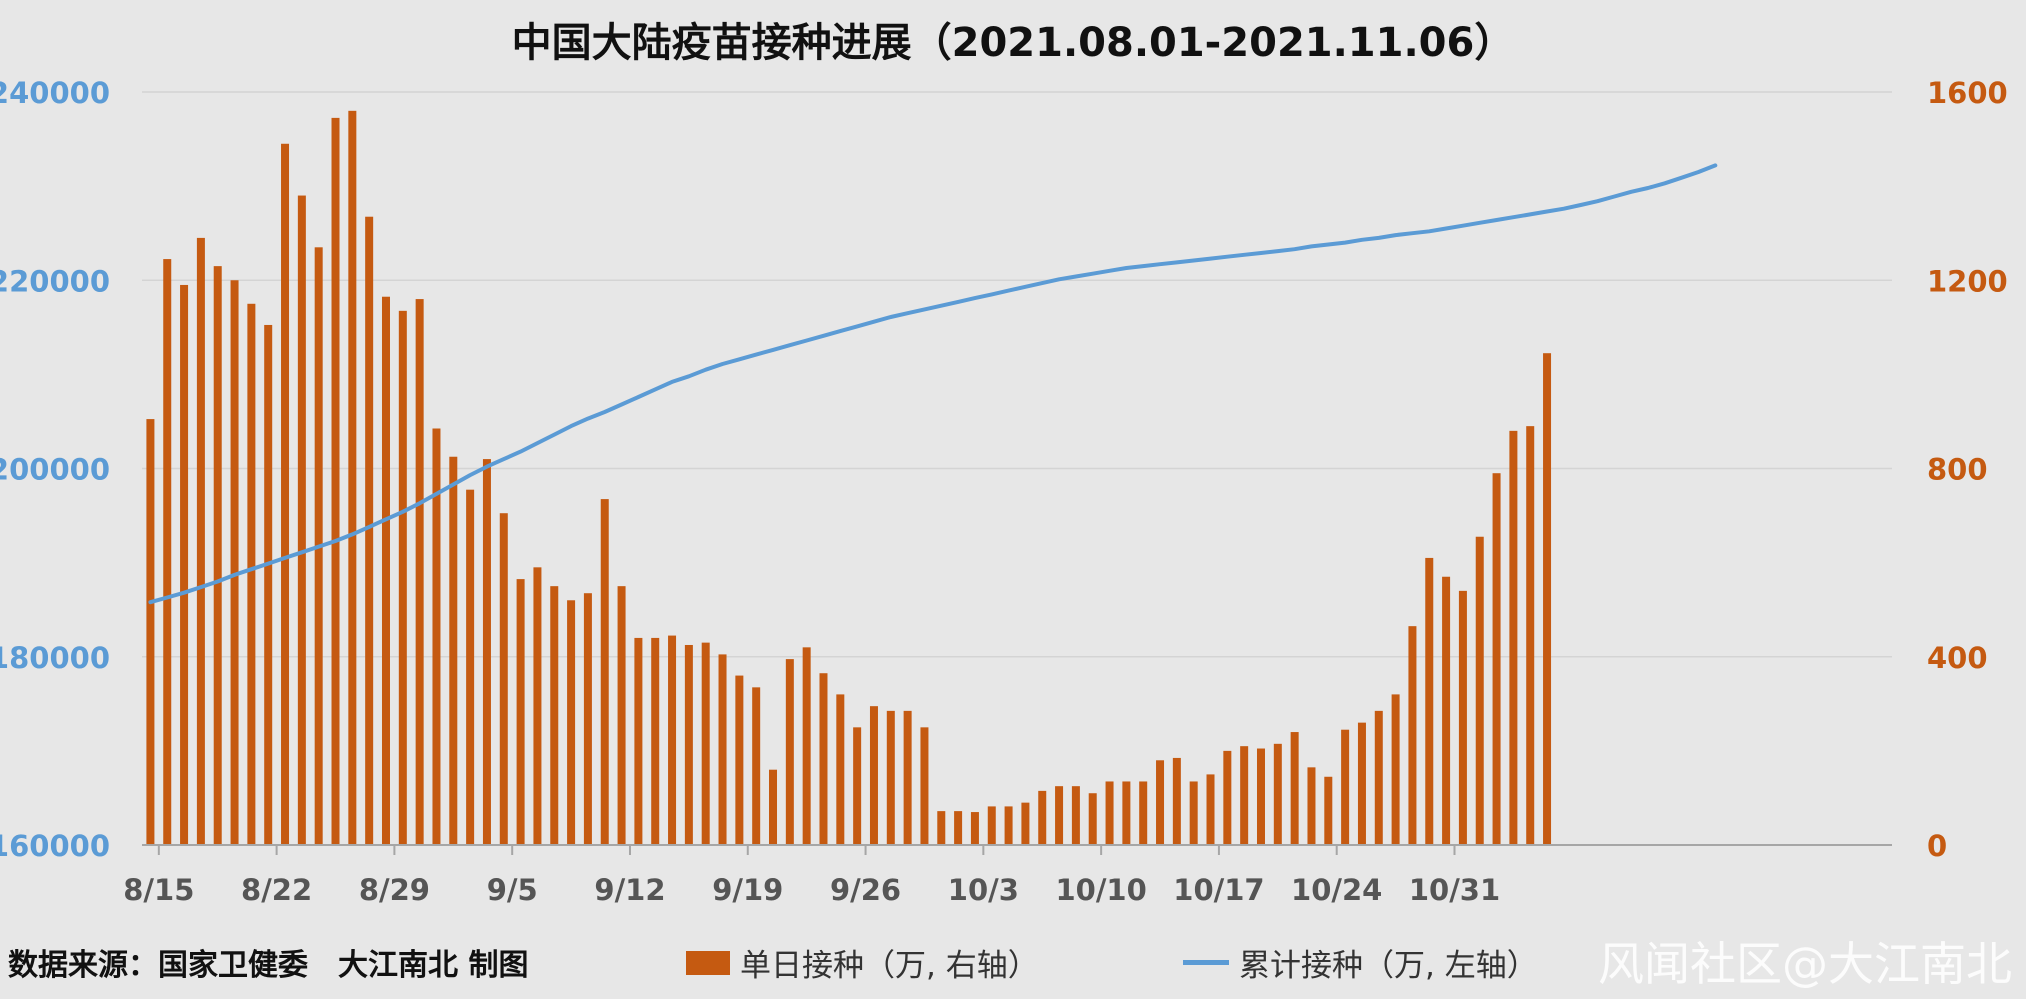 This screenshot has width=2026, height=999. What do you see at coordinates (276, 890) in the screenshot?
I see `x-axis-tick-label: 8/22` at bounding box center [276, 890].